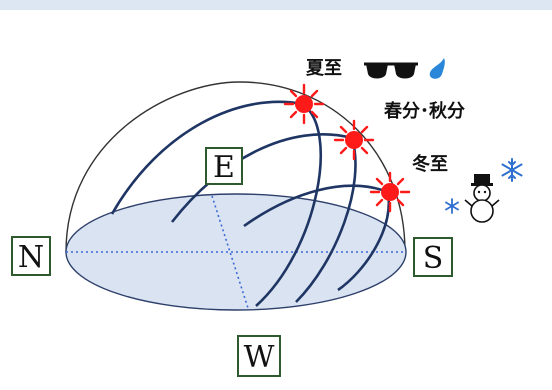  Describe the element at coordinates (437, 68) in the screenshot. I see `sweat-drop-icon` at that location.